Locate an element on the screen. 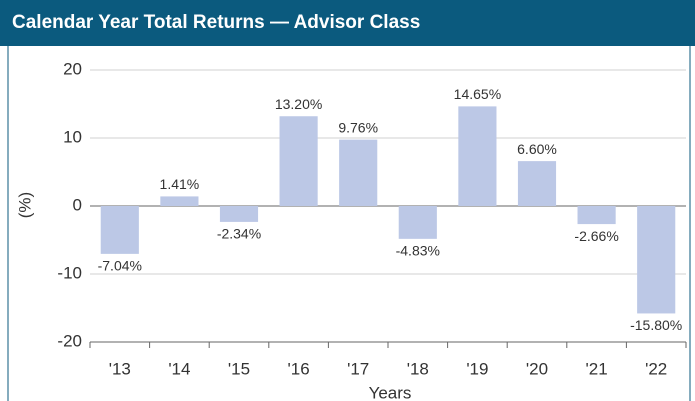 Image resolution: width=695 pixels, height=401 pixels. y-axis-label: (%) is located at coordinates (24, 205).